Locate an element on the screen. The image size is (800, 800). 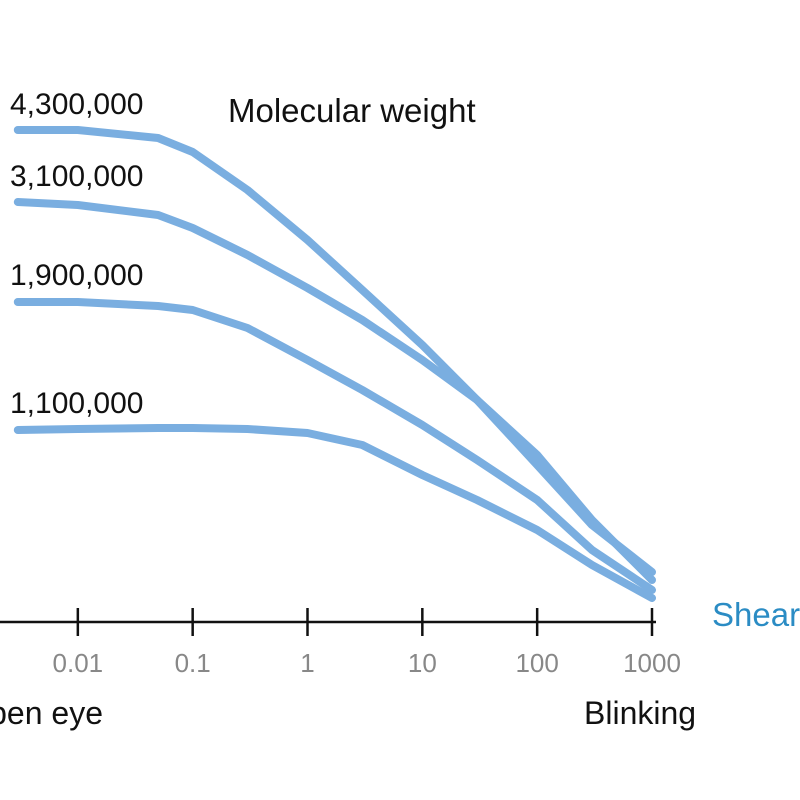
left-label: Open eye is located at coordinates (51, 713).